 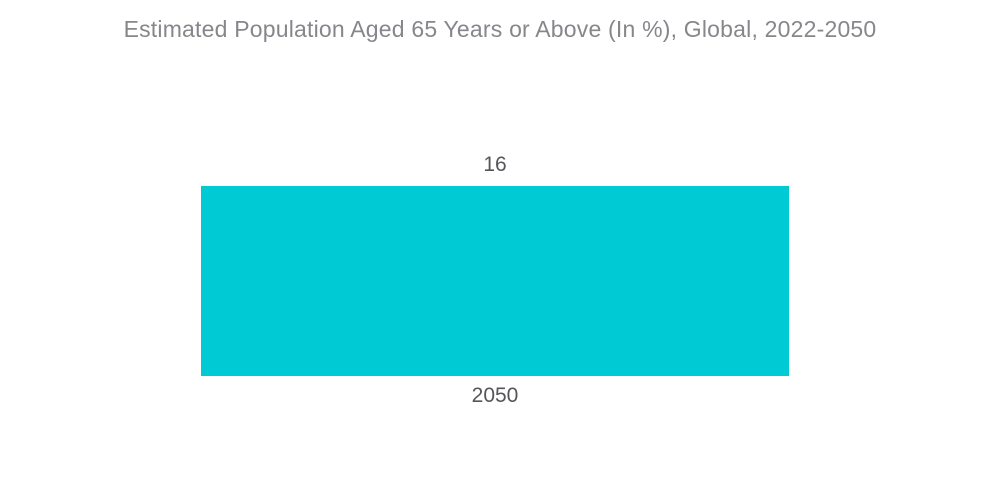 What do you see at coordinates (495, 164) in the screenshot?
I see `bar-value-label: 16` at bounding box center [495, 164].